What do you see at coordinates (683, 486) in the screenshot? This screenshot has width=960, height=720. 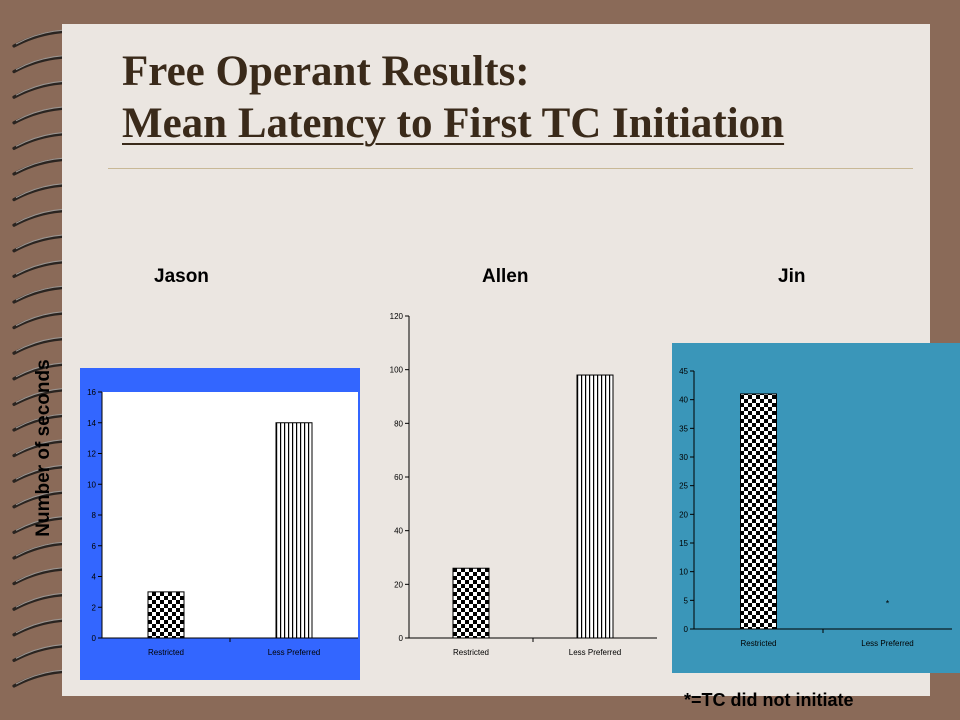 I see `y-tick-label: 25` at bounding box center [683, 486].